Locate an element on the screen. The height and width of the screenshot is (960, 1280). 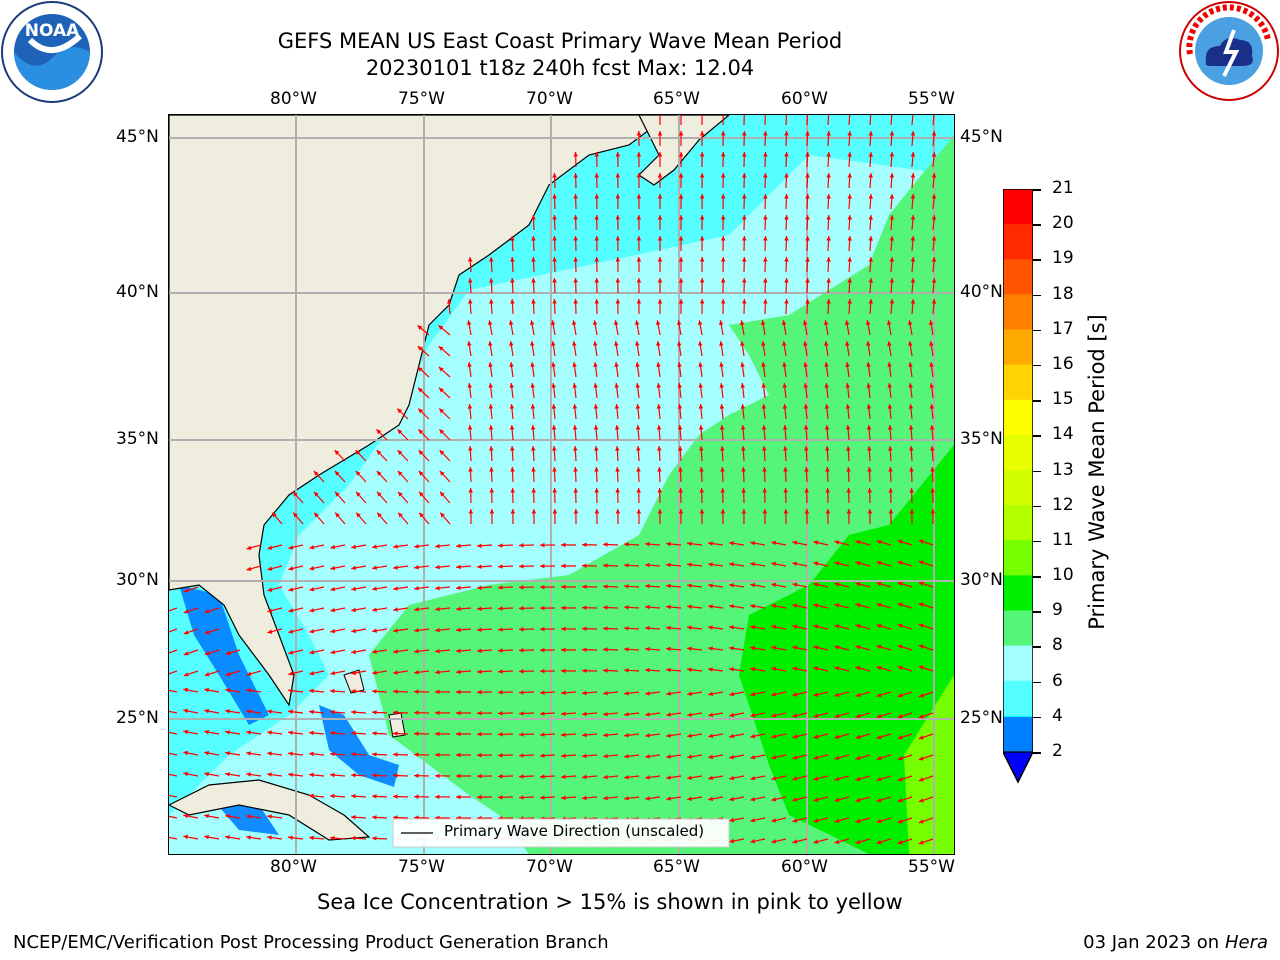
noaa-logo: NOAA is located at coordinates (52, 52).